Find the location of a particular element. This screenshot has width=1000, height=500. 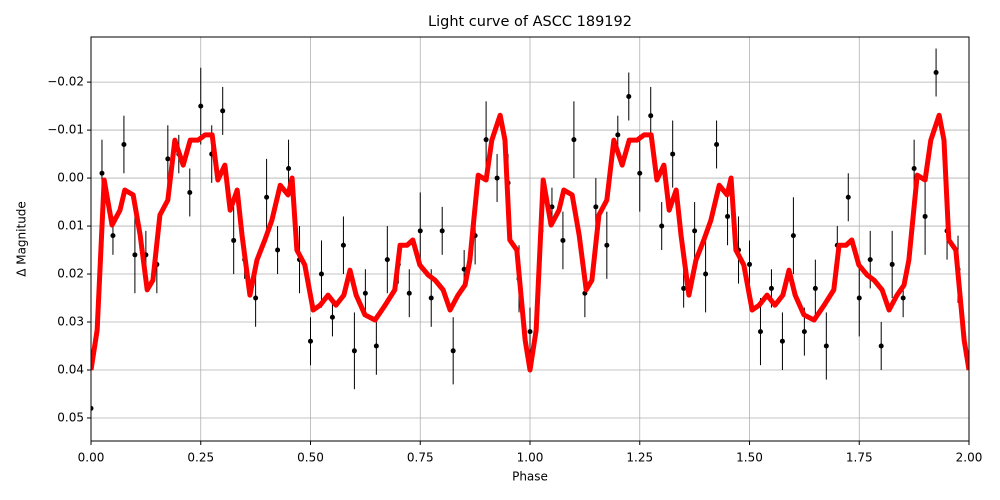

x-tick-label: 1.75 is located at coordinates (859, 458).